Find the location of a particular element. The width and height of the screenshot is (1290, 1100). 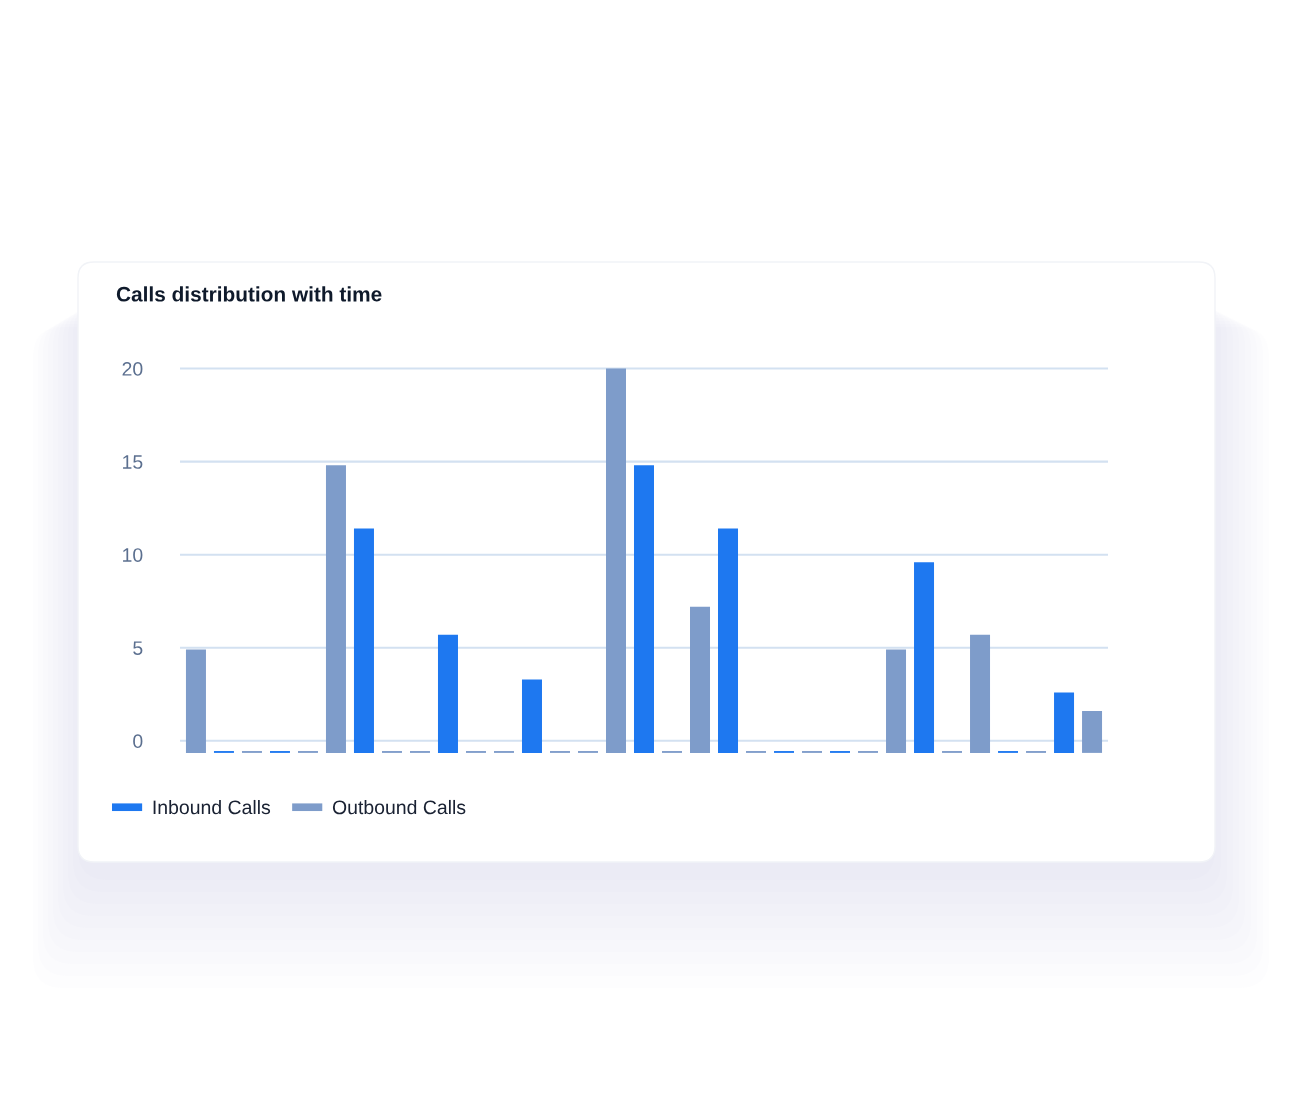

legend-label: Outbound Calls is located at coordinates (399, 807).